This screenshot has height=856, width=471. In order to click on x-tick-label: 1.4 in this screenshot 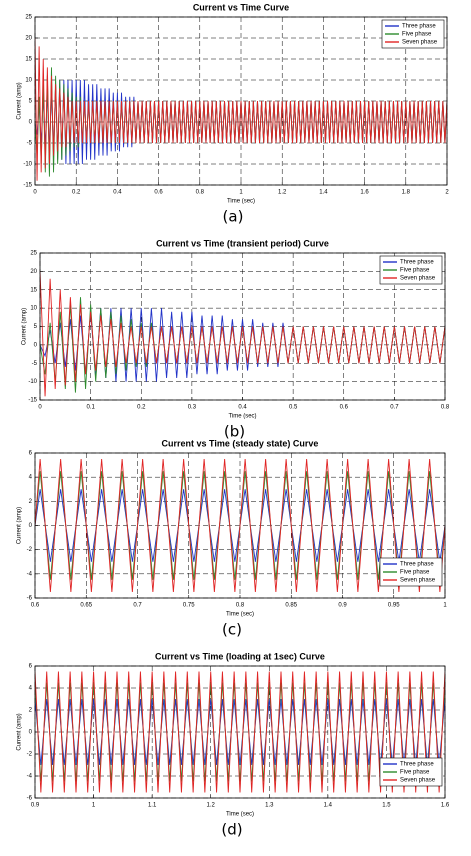, I will do `click(328, 806)`.